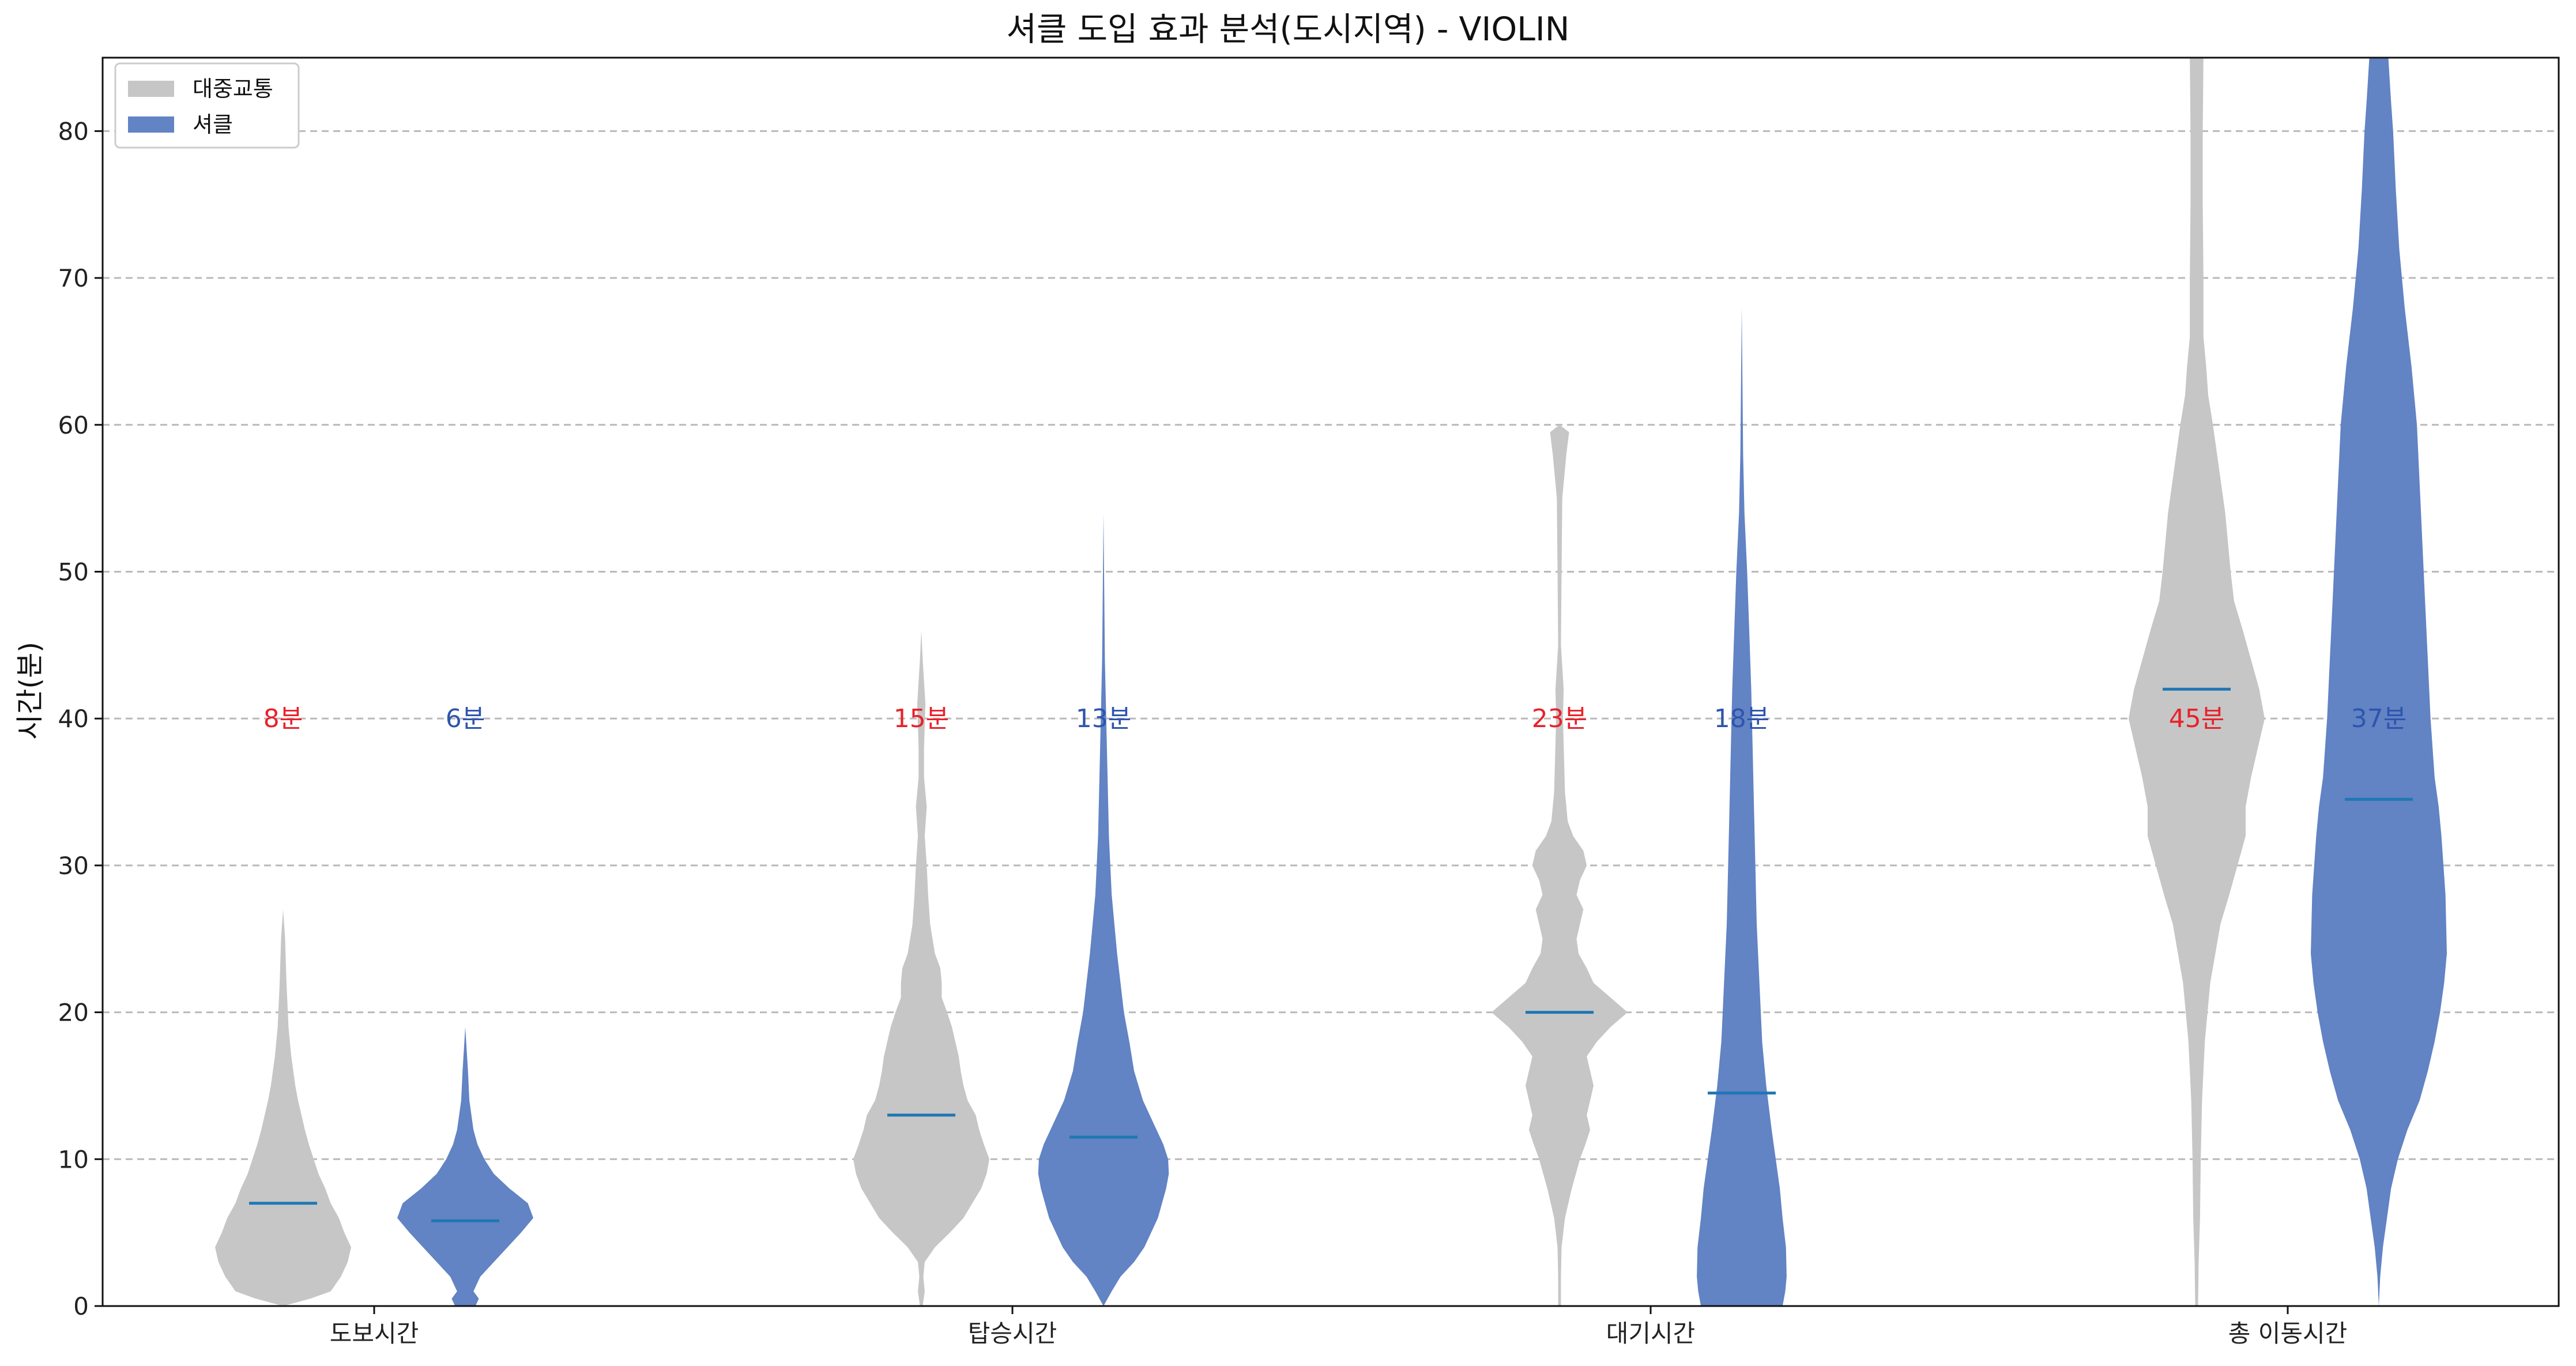 The height and width of the screenshot is (1366, 2576). What do you see at coordinates (1288, 29) in the screenshot?
I see `chart-title: 셔클 도입 효과 분석(도시지역) - VIOLIN` at bounding box center [1288, 29].